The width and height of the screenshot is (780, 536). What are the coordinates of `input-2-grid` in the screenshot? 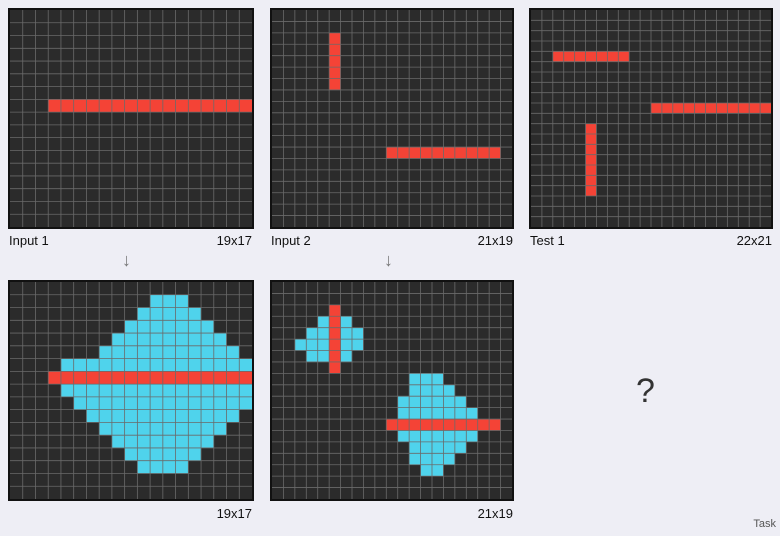 It's located at (392, 118).